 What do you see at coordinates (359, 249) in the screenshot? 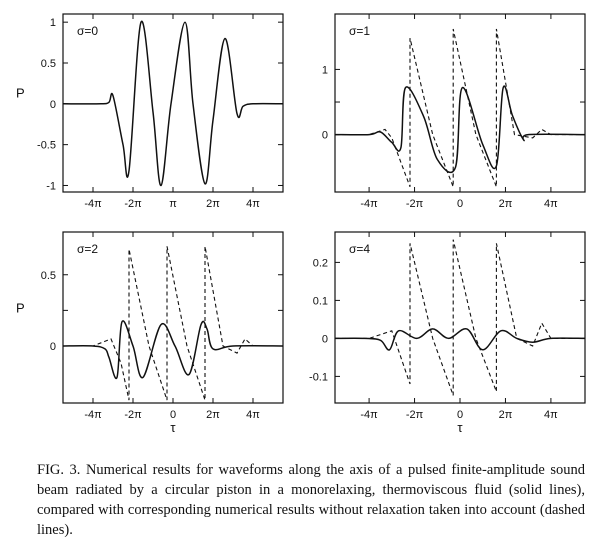
I see `panel-label: σ=4` at bounding box center [359, 249].